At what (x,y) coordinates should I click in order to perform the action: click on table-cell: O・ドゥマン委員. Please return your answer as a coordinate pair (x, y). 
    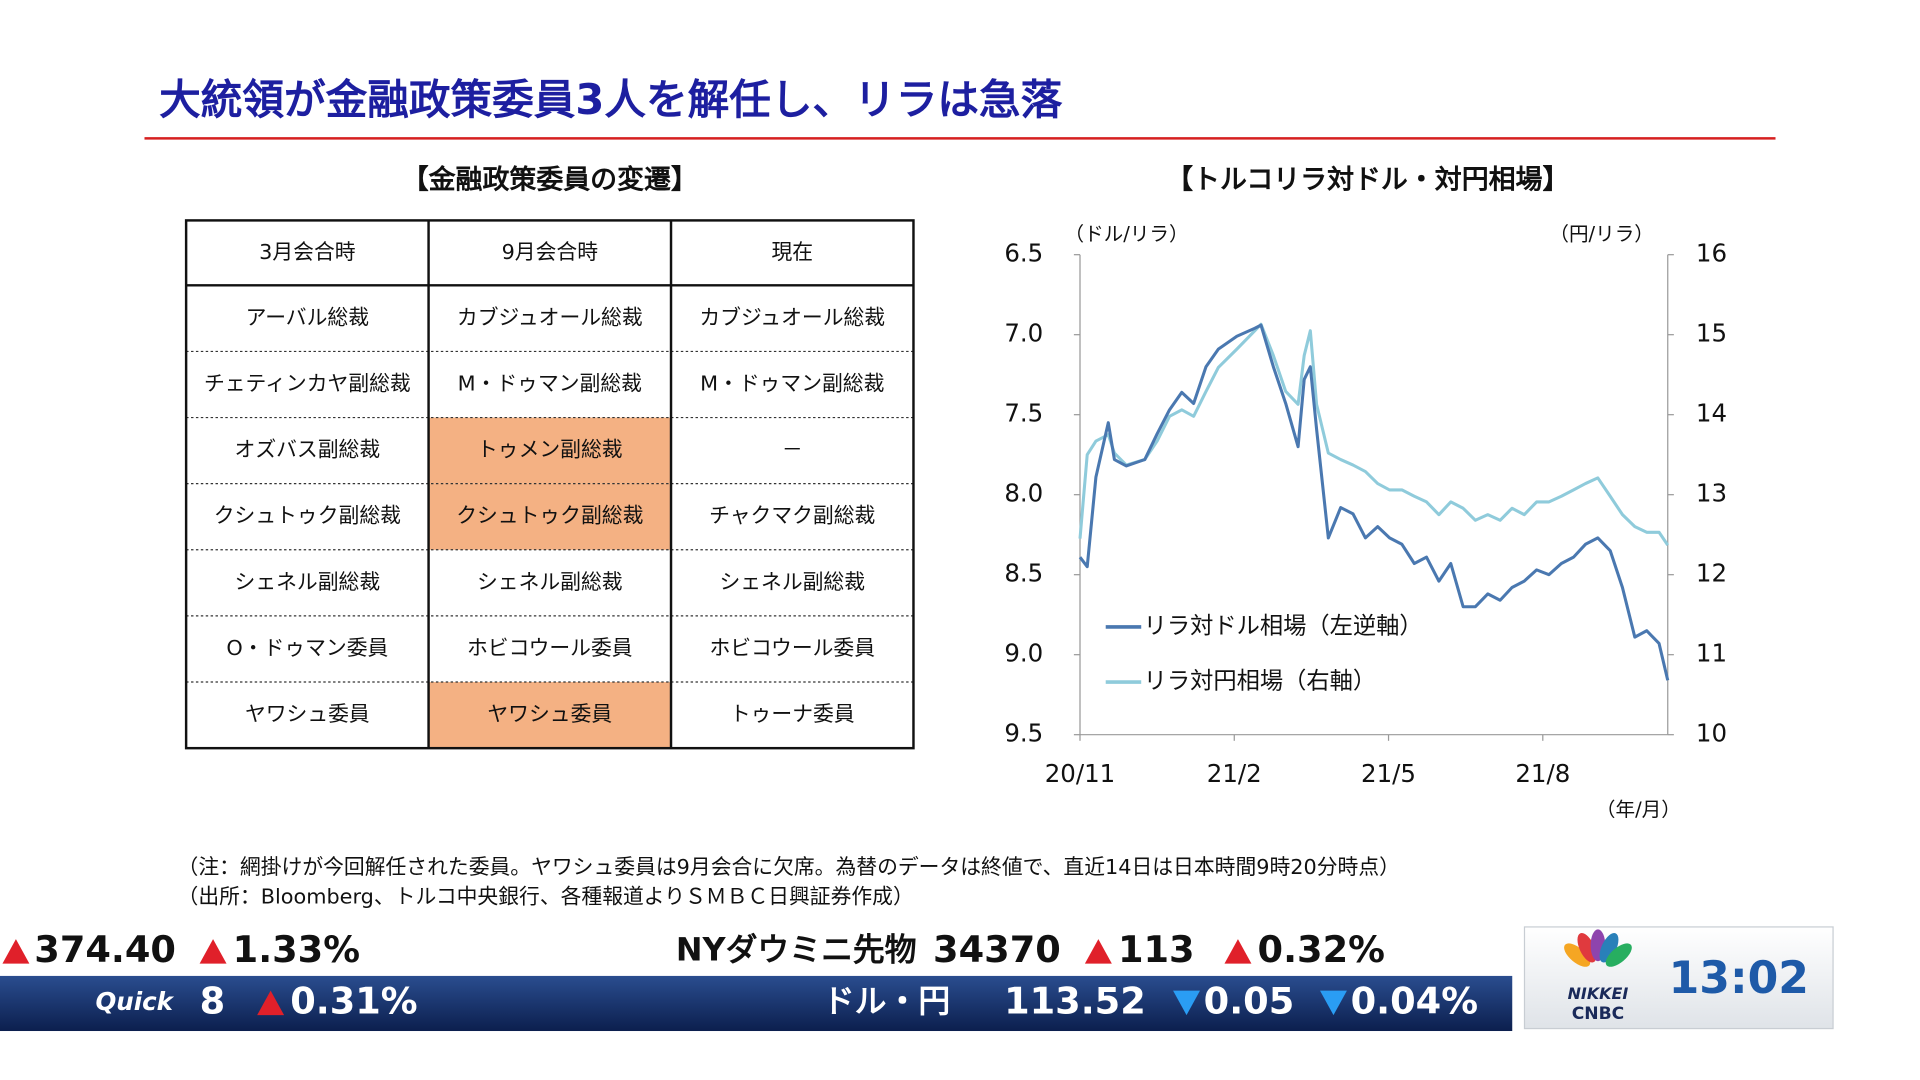
    Looking at the image, I should click on (307, 648).